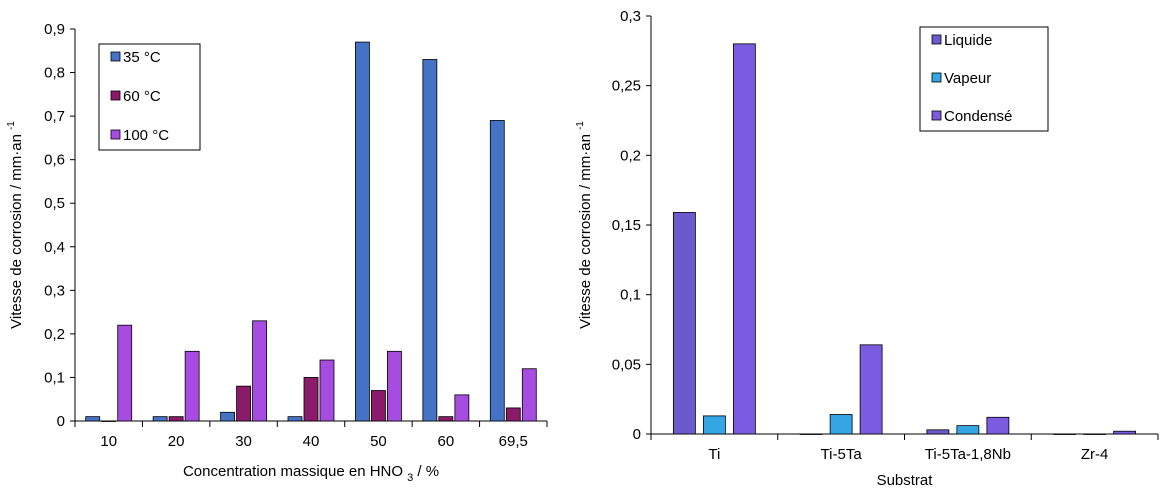  What do you see at coordinates (905, 480) in the screenshot?
I see `x-axis-label: Substrat` at bounding box center [905, 480].